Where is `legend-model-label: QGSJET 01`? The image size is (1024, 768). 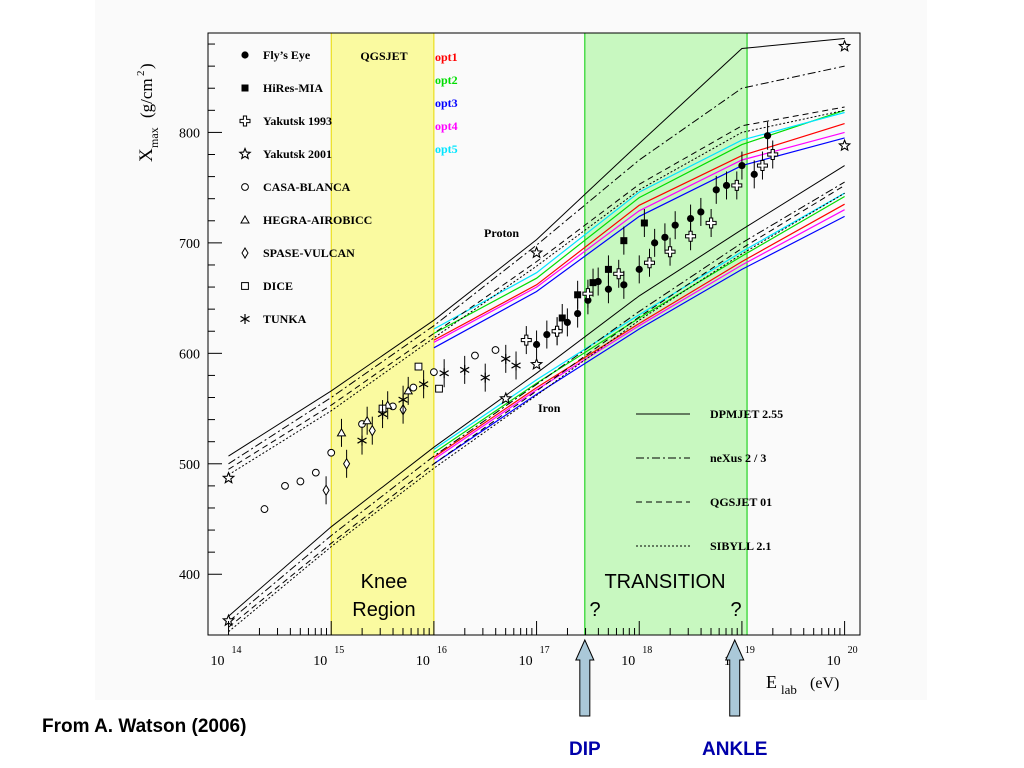 legend-model-label: QGSJET 01 is located at coordinates (741, 502).